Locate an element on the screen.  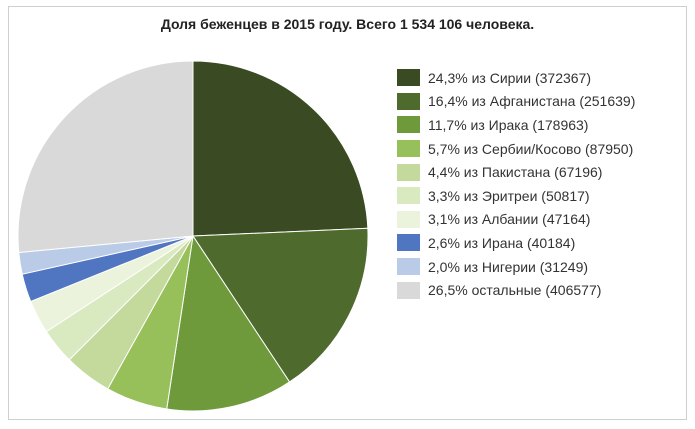
legend-label: 2,0% из Нигерии (31249) is located at coordinates (508, 266).